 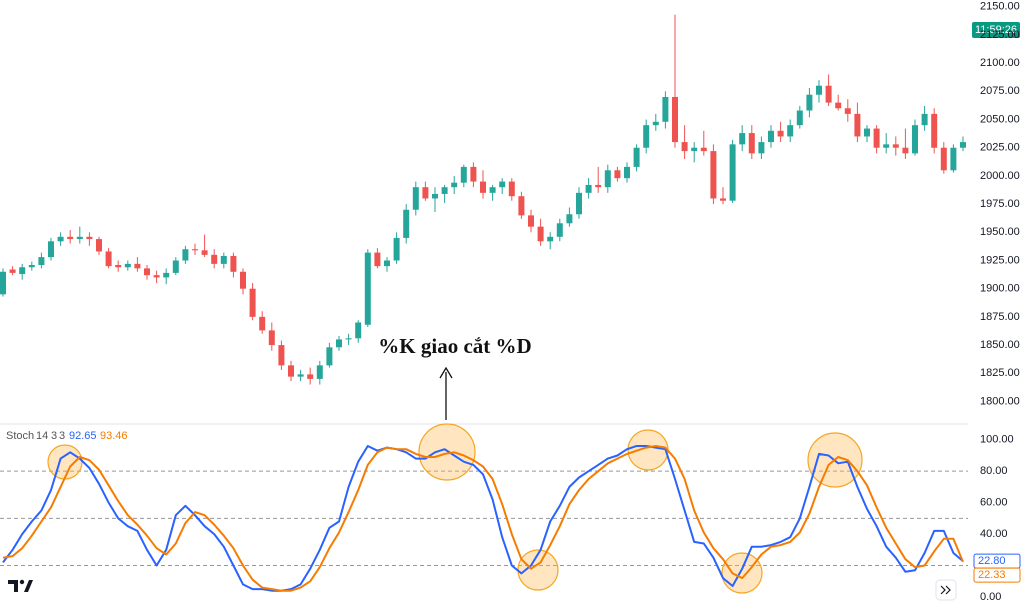 I want to click on scroll-button, so click(x=946, y=590).